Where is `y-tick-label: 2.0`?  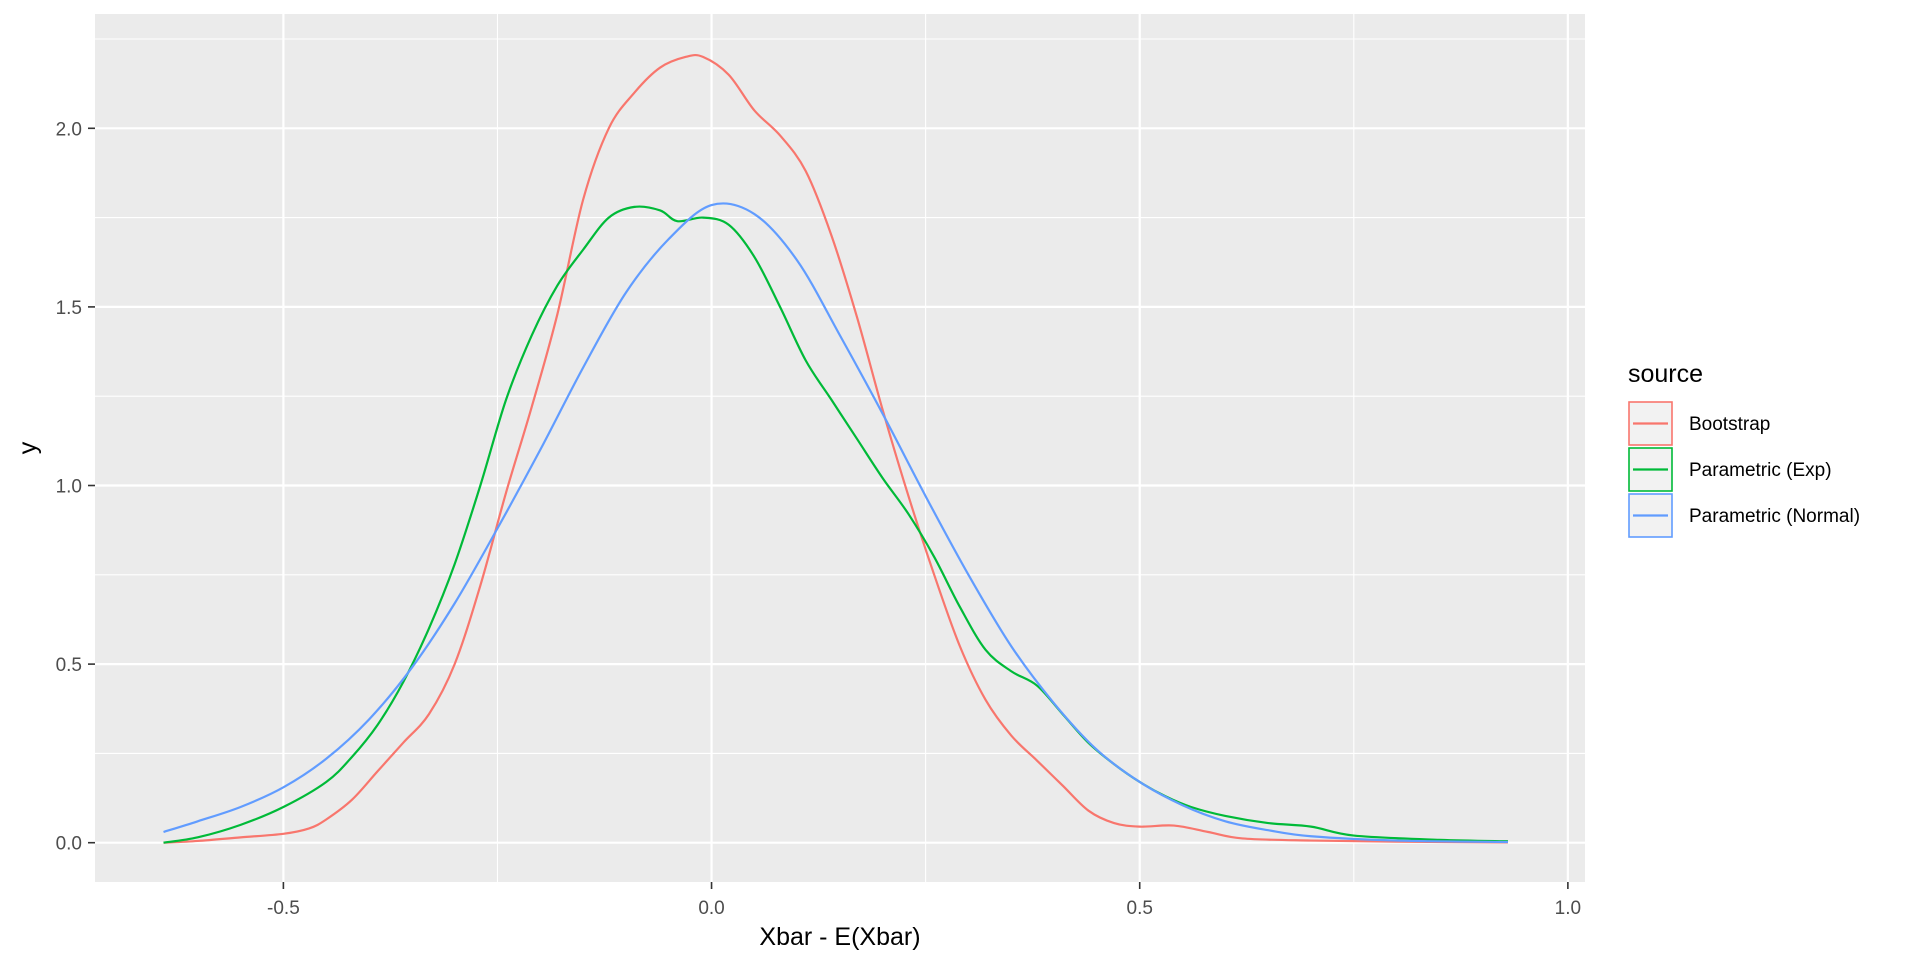 y-tick-label: 2.0 is located at coordinates (69, 129).